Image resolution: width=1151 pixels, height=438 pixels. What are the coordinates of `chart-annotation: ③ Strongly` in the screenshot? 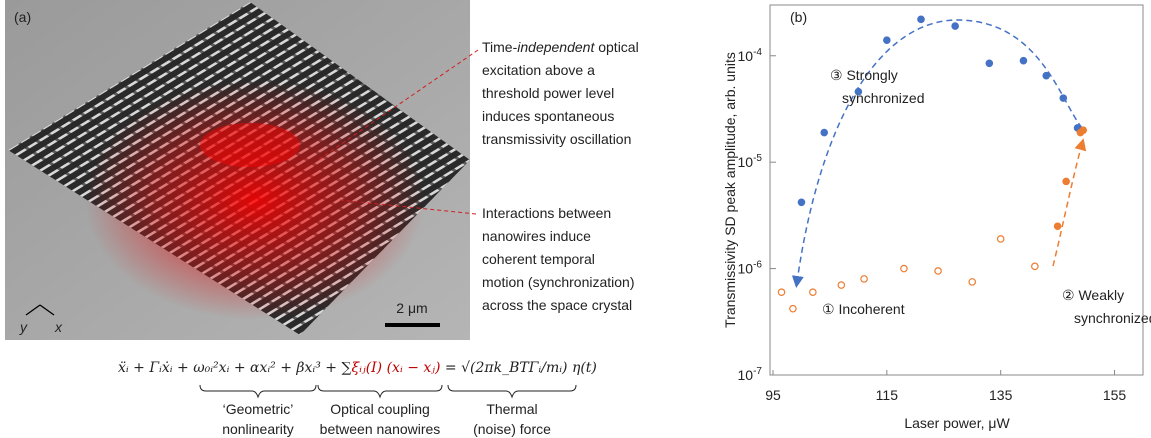 It's located at (864, 75).